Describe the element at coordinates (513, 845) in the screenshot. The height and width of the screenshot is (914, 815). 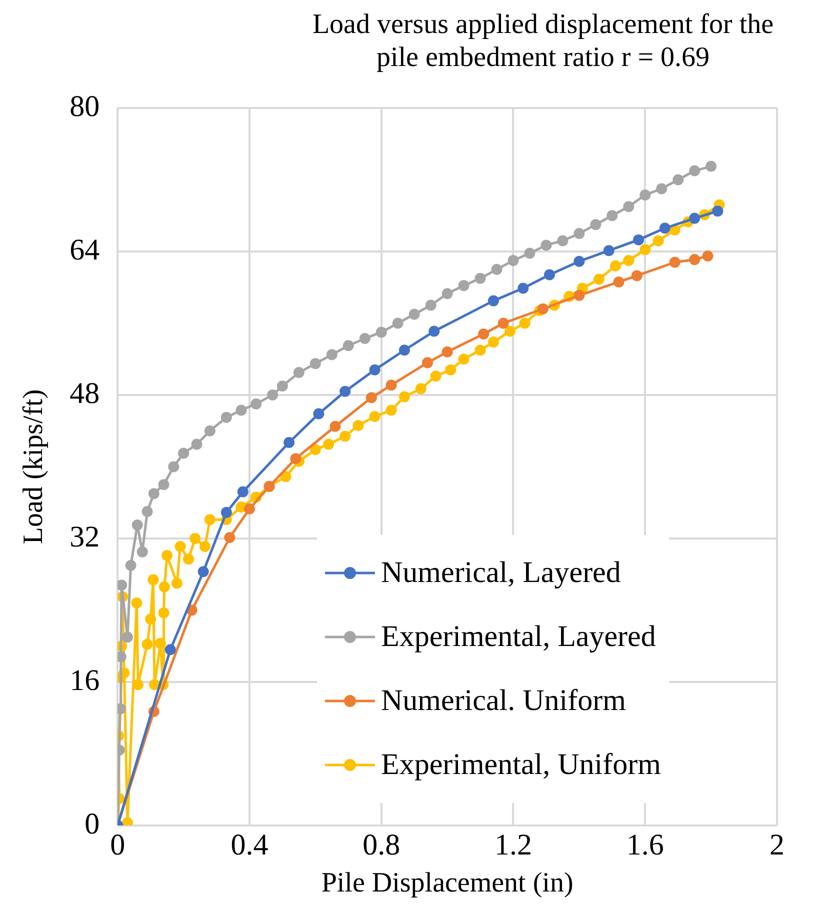
I see `x-tick-label: 1.2` at that location.